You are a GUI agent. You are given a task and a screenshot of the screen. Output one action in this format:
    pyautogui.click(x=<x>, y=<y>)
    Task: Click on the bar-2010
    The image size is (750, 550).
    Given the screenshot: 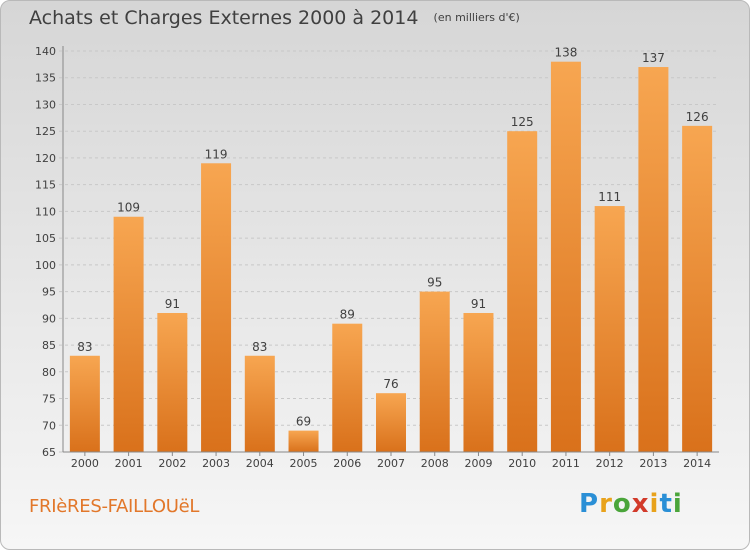 What is the action you would take?
    pyautogui.click(x=522, y=291)
    